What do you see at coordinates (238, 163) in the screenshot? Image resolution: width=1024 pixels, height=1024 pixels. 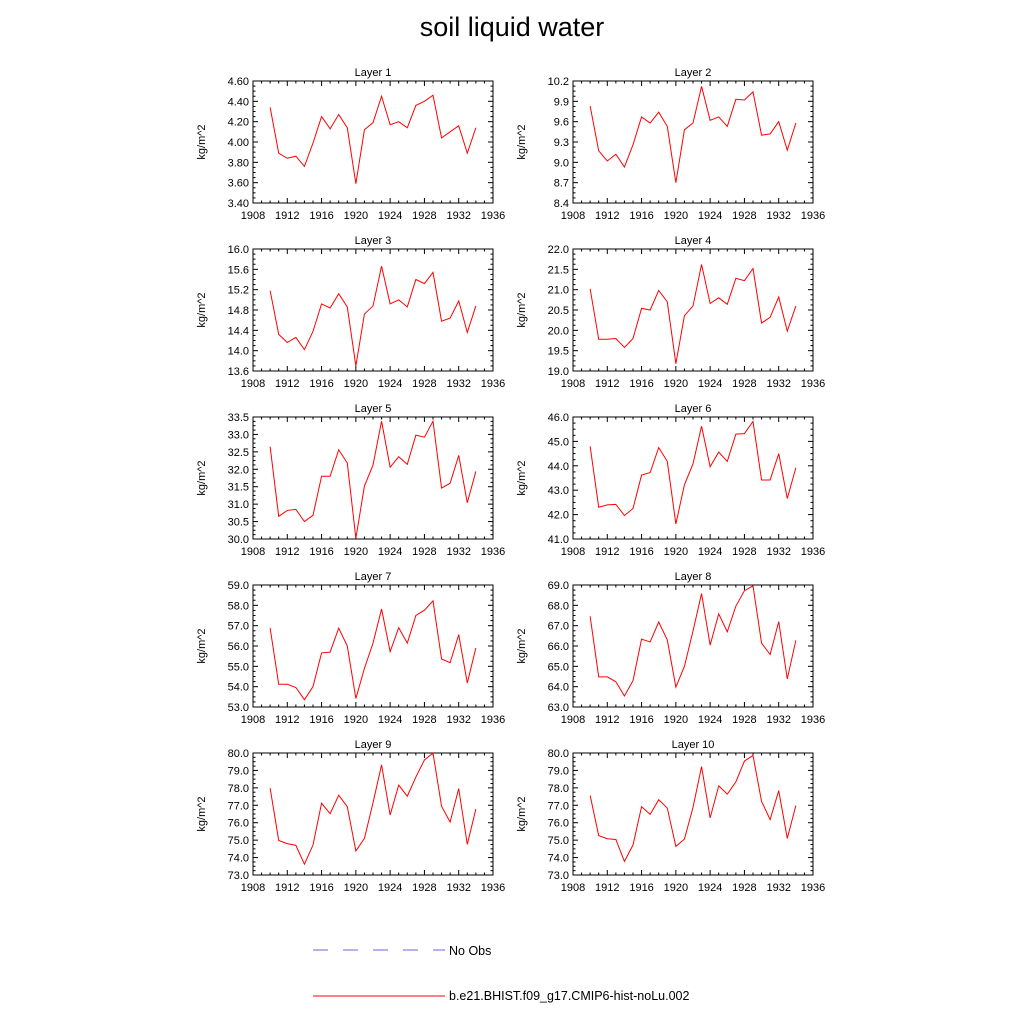 I see `y-tick-label: 3.80` at bounding box center [238, 163].